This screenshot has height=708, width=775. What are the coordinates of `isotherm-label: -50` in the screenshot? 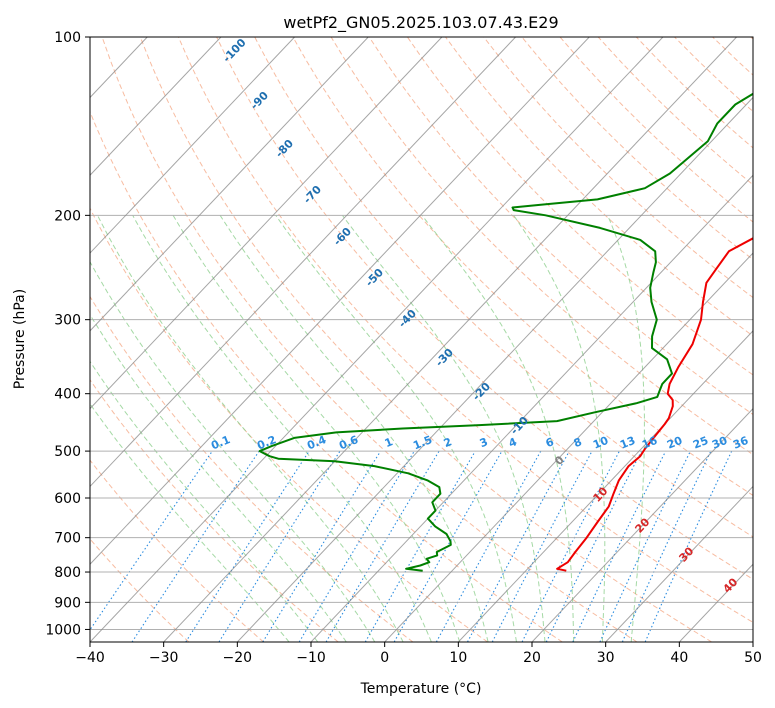 It's located at (374, 278).